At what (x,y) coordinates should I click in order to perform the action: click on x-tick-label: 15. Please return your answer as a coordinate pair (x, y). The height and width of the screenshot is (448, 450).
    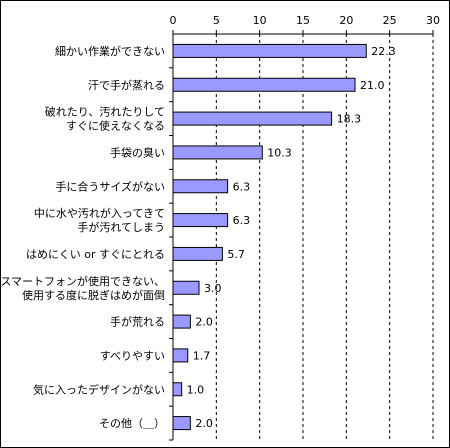
    Looking at the image, I should click on (303, 20).